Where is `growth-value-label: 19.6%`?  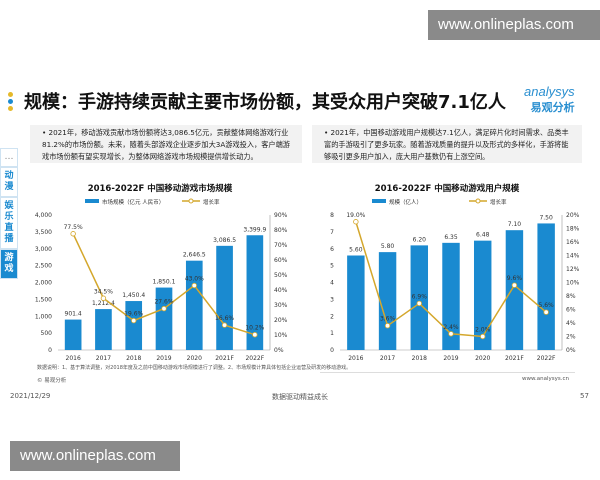 growth-value-label: 19.6% is located at coordinates (133, 314).